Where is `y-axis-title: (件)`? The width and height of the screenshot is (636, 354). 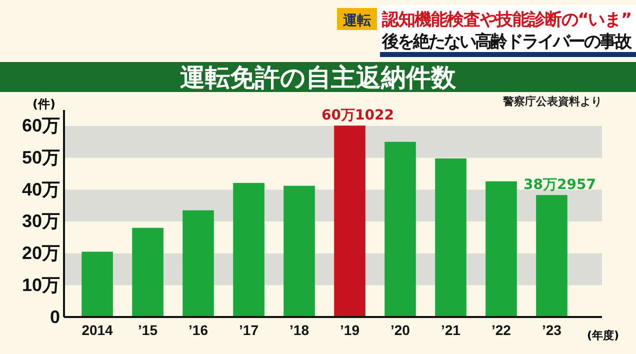
y-axis-title: (件) is located at coordinates (44, 104).